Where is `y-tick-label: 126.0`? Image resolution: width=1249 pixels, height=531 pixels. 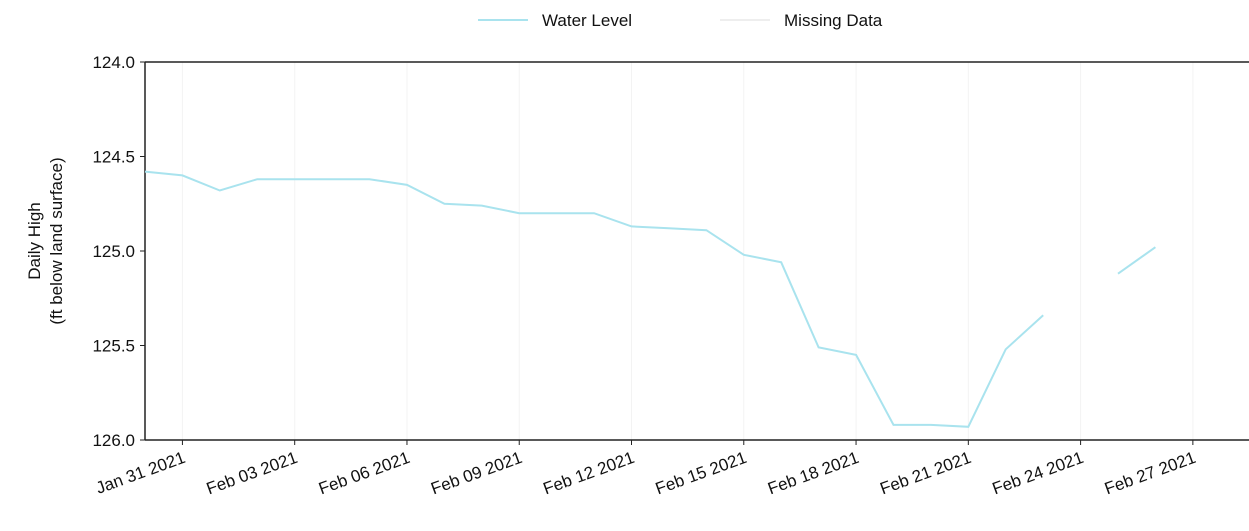 y-tick-label: 126.0 is located at coordinates (113, 440).